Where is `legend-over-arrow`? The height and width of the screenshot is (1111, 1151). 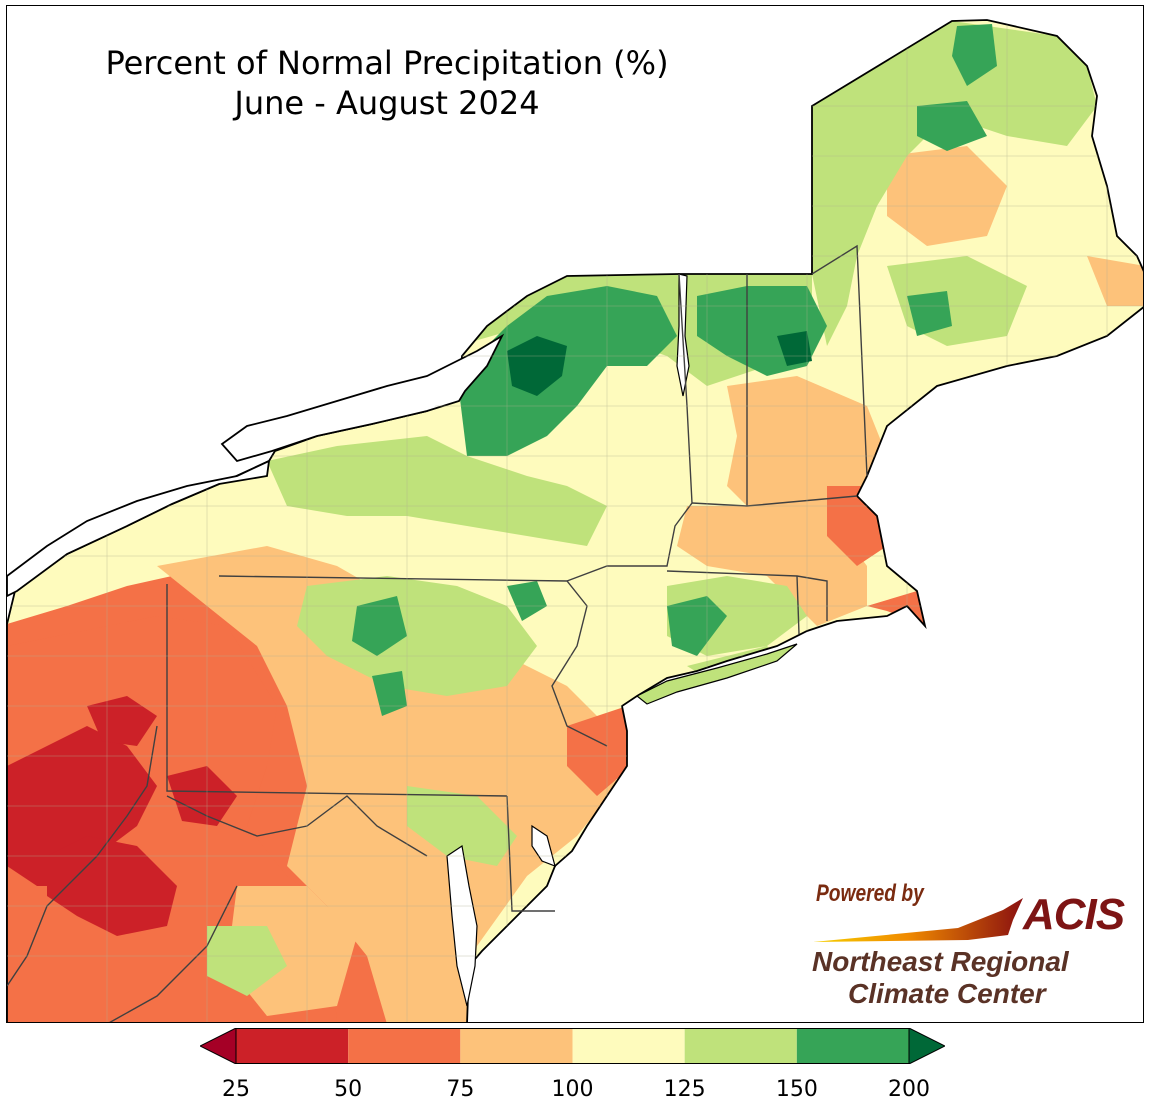 legend-over-arrow is located at coordinates (926, 1046).